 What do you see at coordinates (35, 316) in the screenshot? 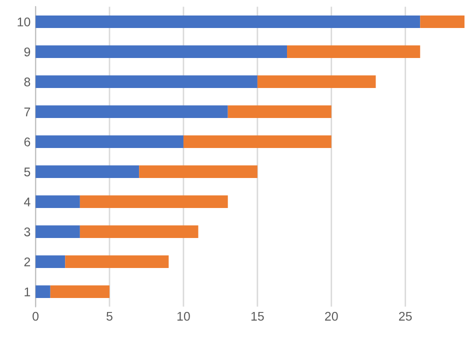
I see `x-tick-label: 0` at bounding box center [35, 316].